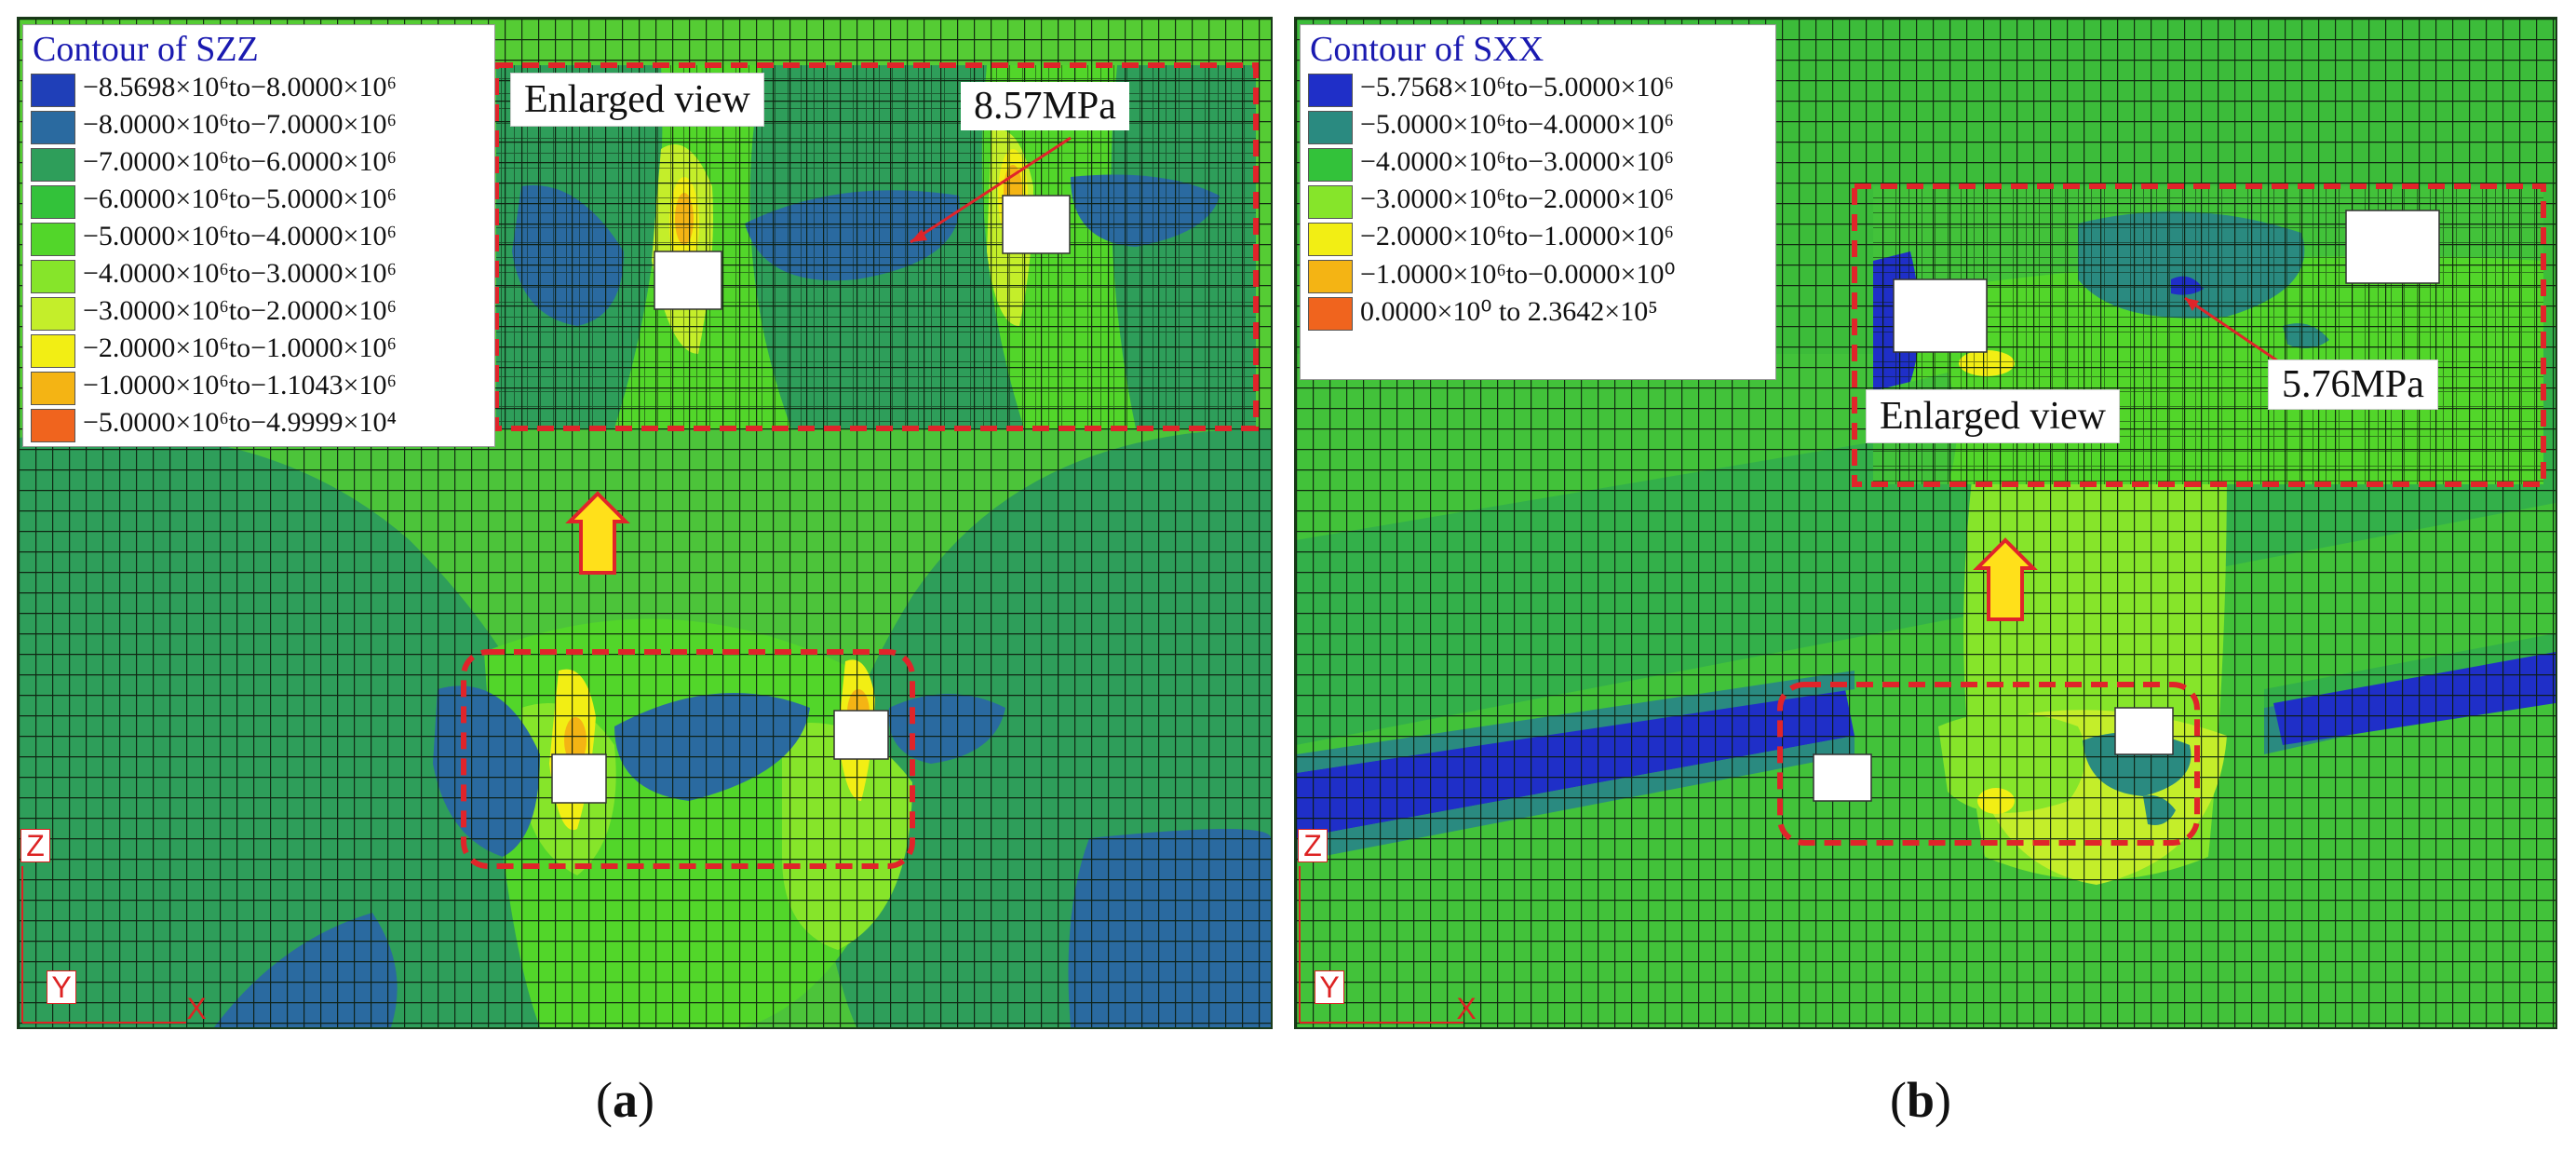  Describe the element at coordinates (1517, 87) in the screenshot. I see `legend-label: −5.7568×10⁶to−5.0000×10⁶` at that location.